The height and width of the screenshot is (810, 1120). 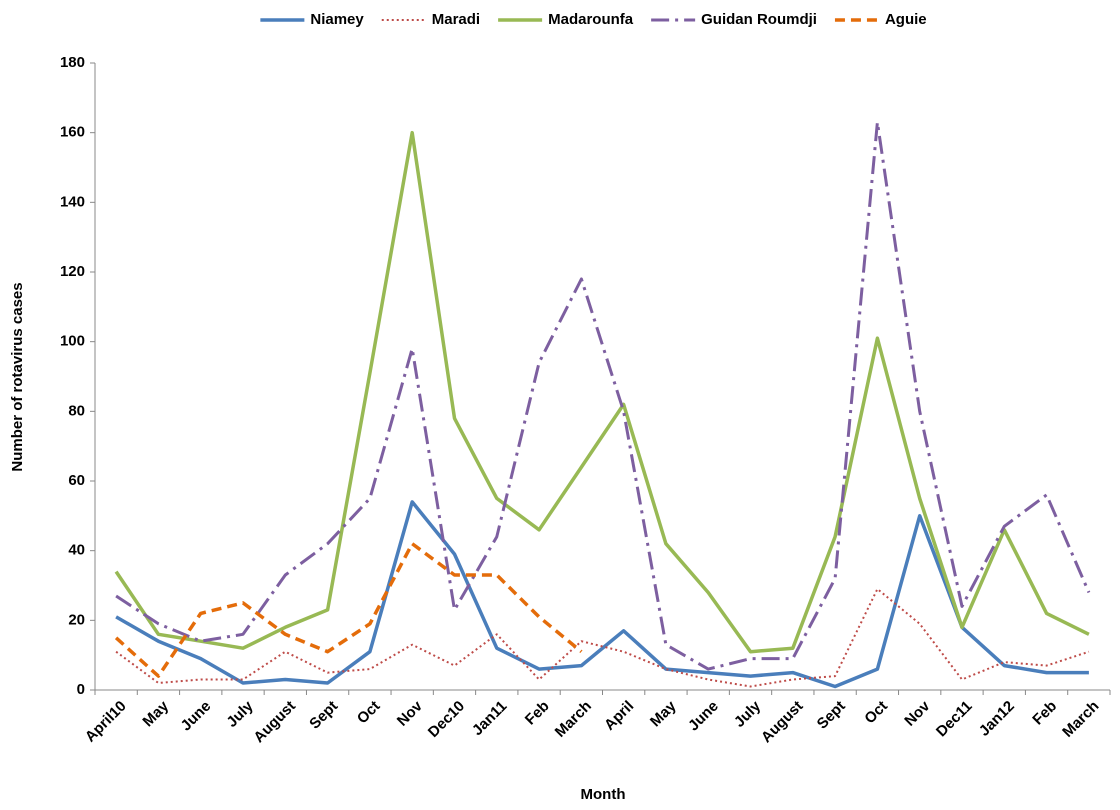 What do you see at coordinates (72, 271) in the screenshot?
I see `y-tick-label: 120` at bounding box center [72, 271].